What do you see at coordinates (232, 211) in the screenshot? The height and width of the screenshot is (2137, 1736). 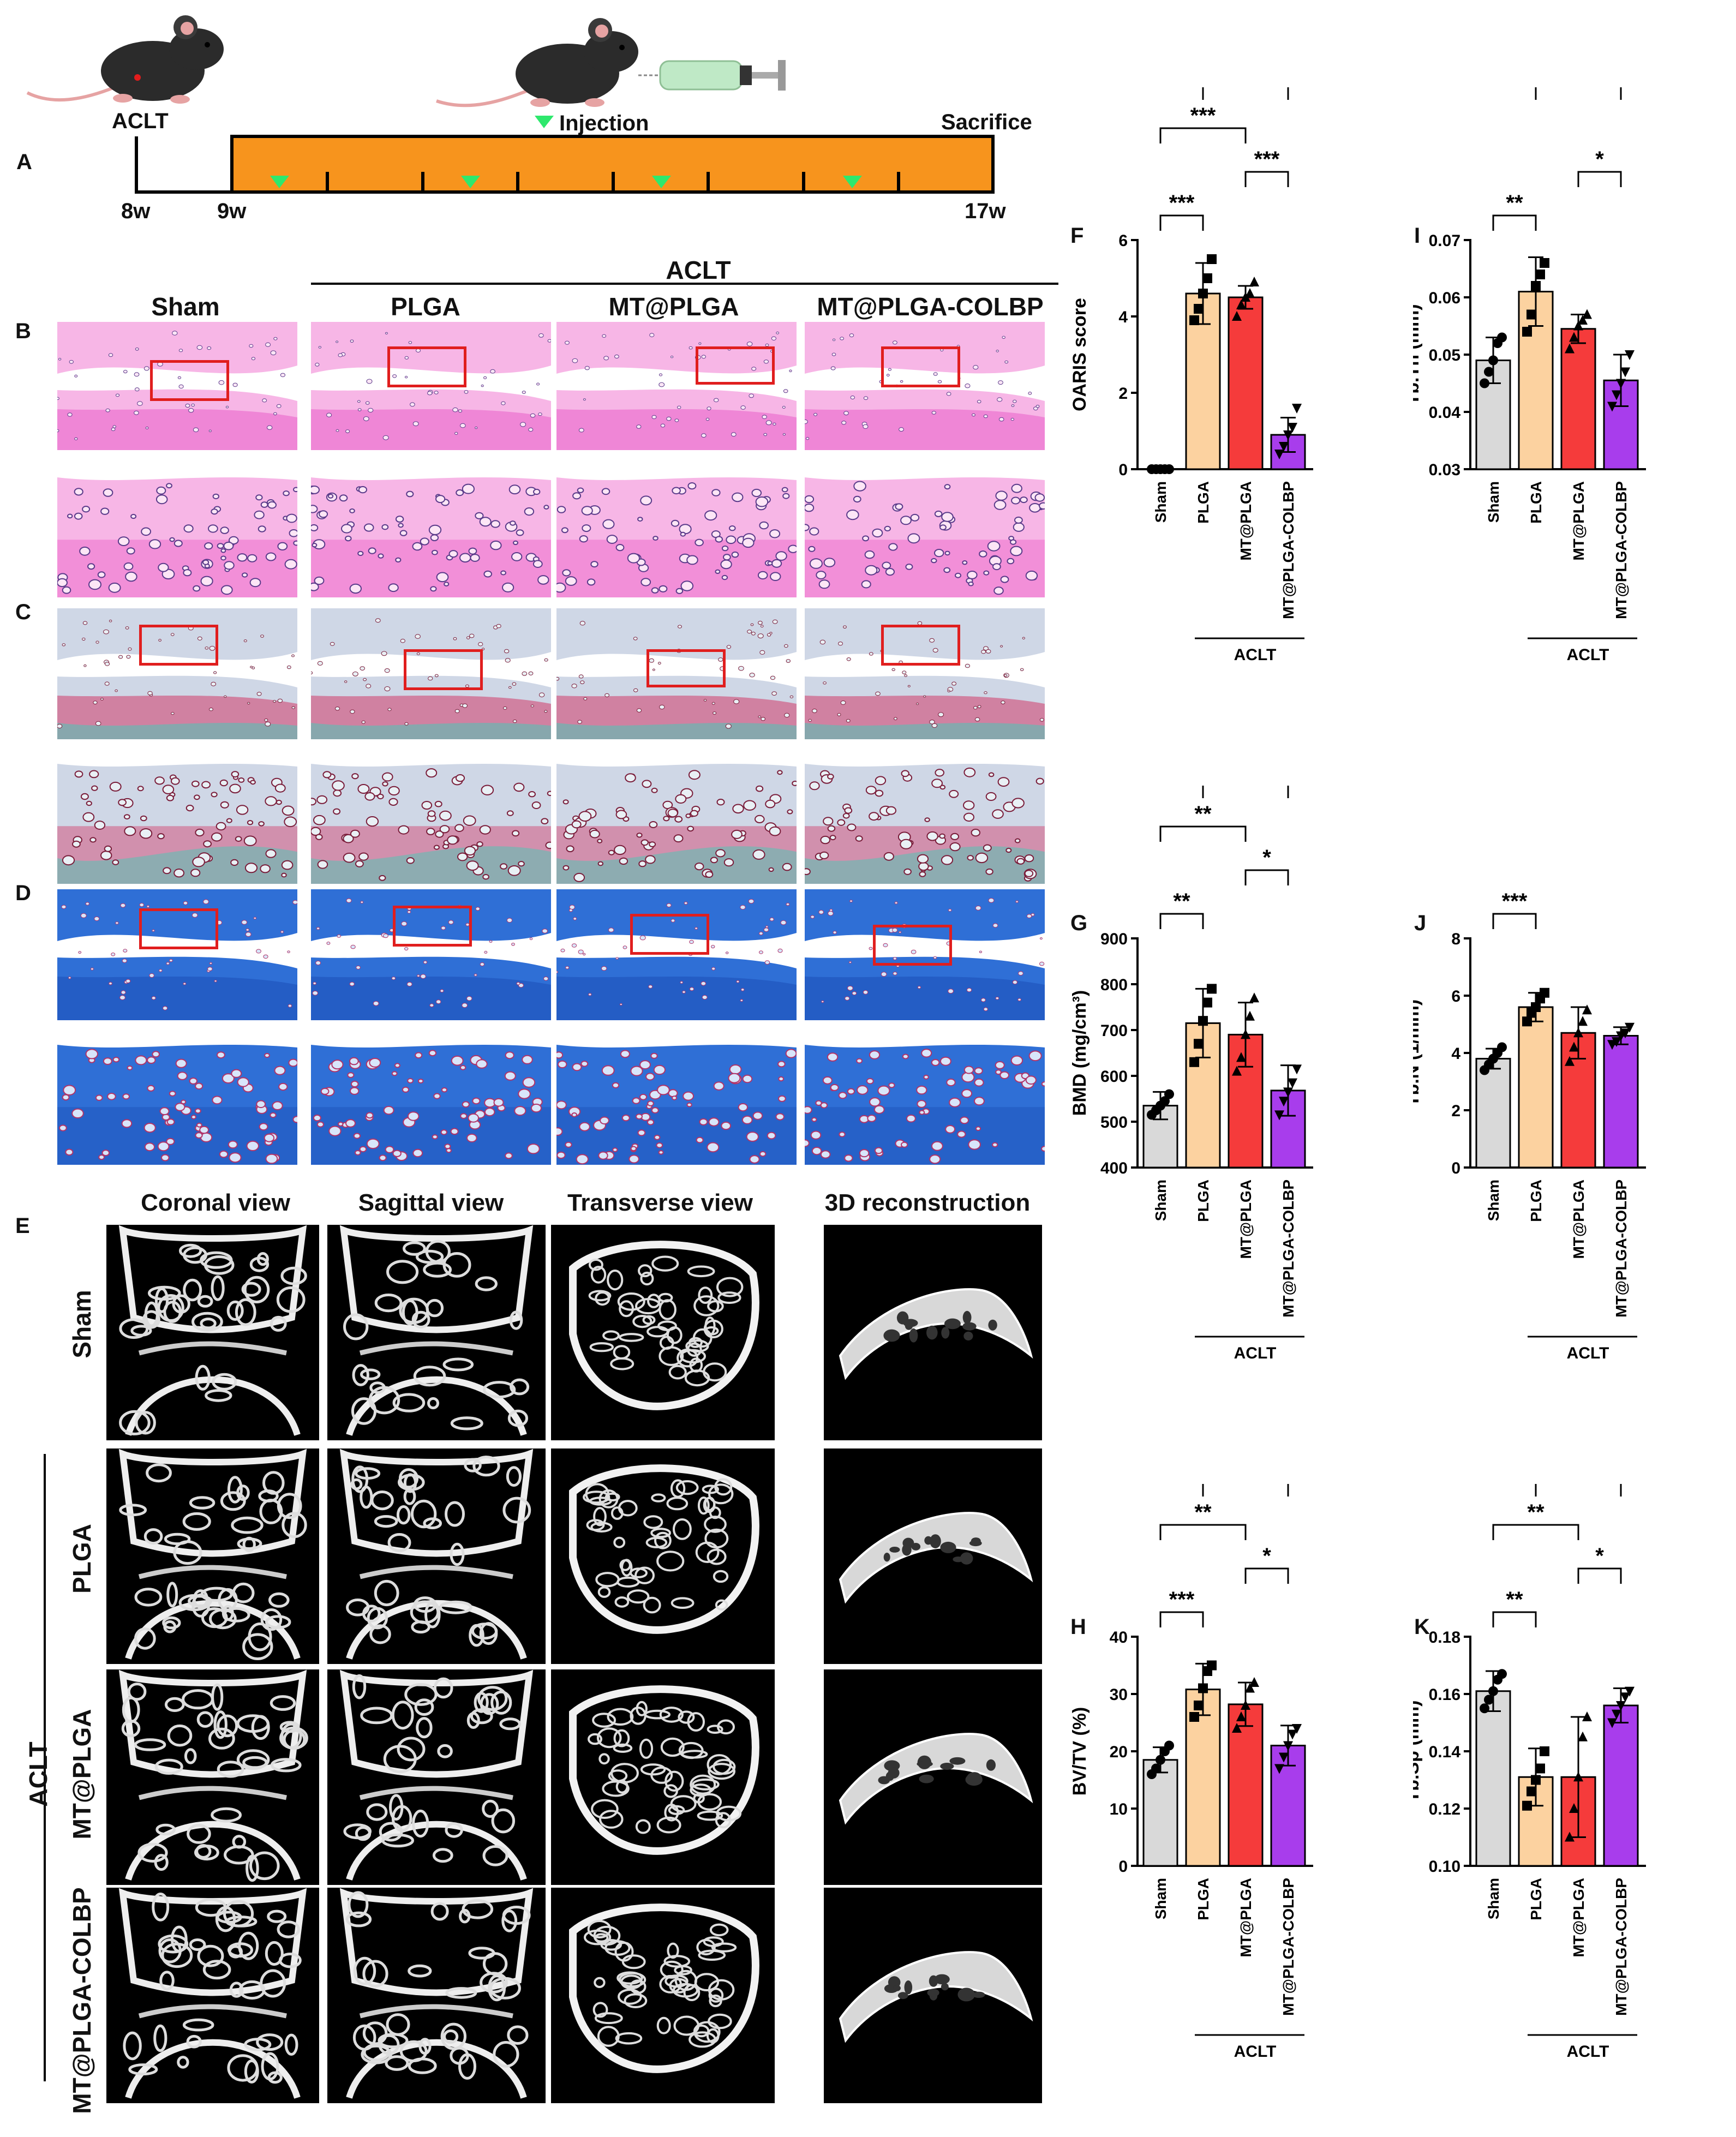 I see `tick-label-9w: 9w` at bounding box center [232, 211].